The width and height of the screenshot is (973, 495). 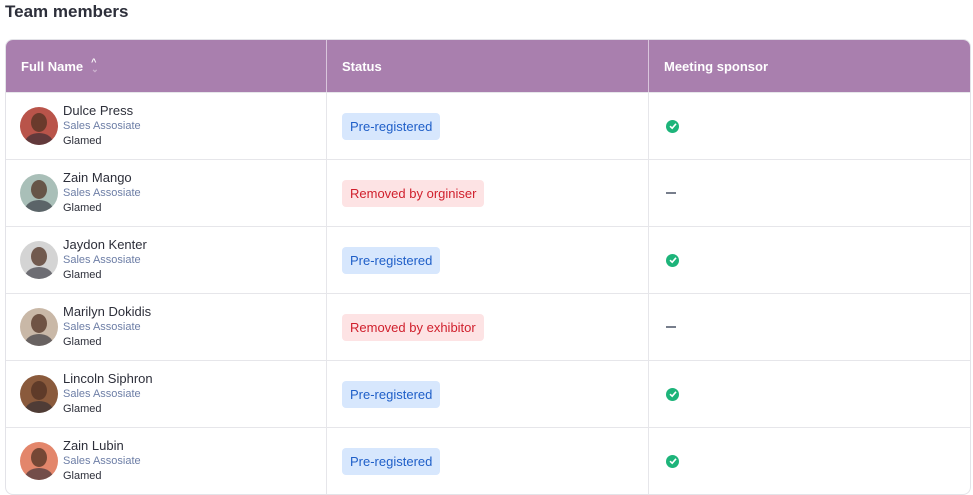 I want to click on table-header: Full Name ^ ⌄ Status Meeting sponsor, so click(x=488, y=66).